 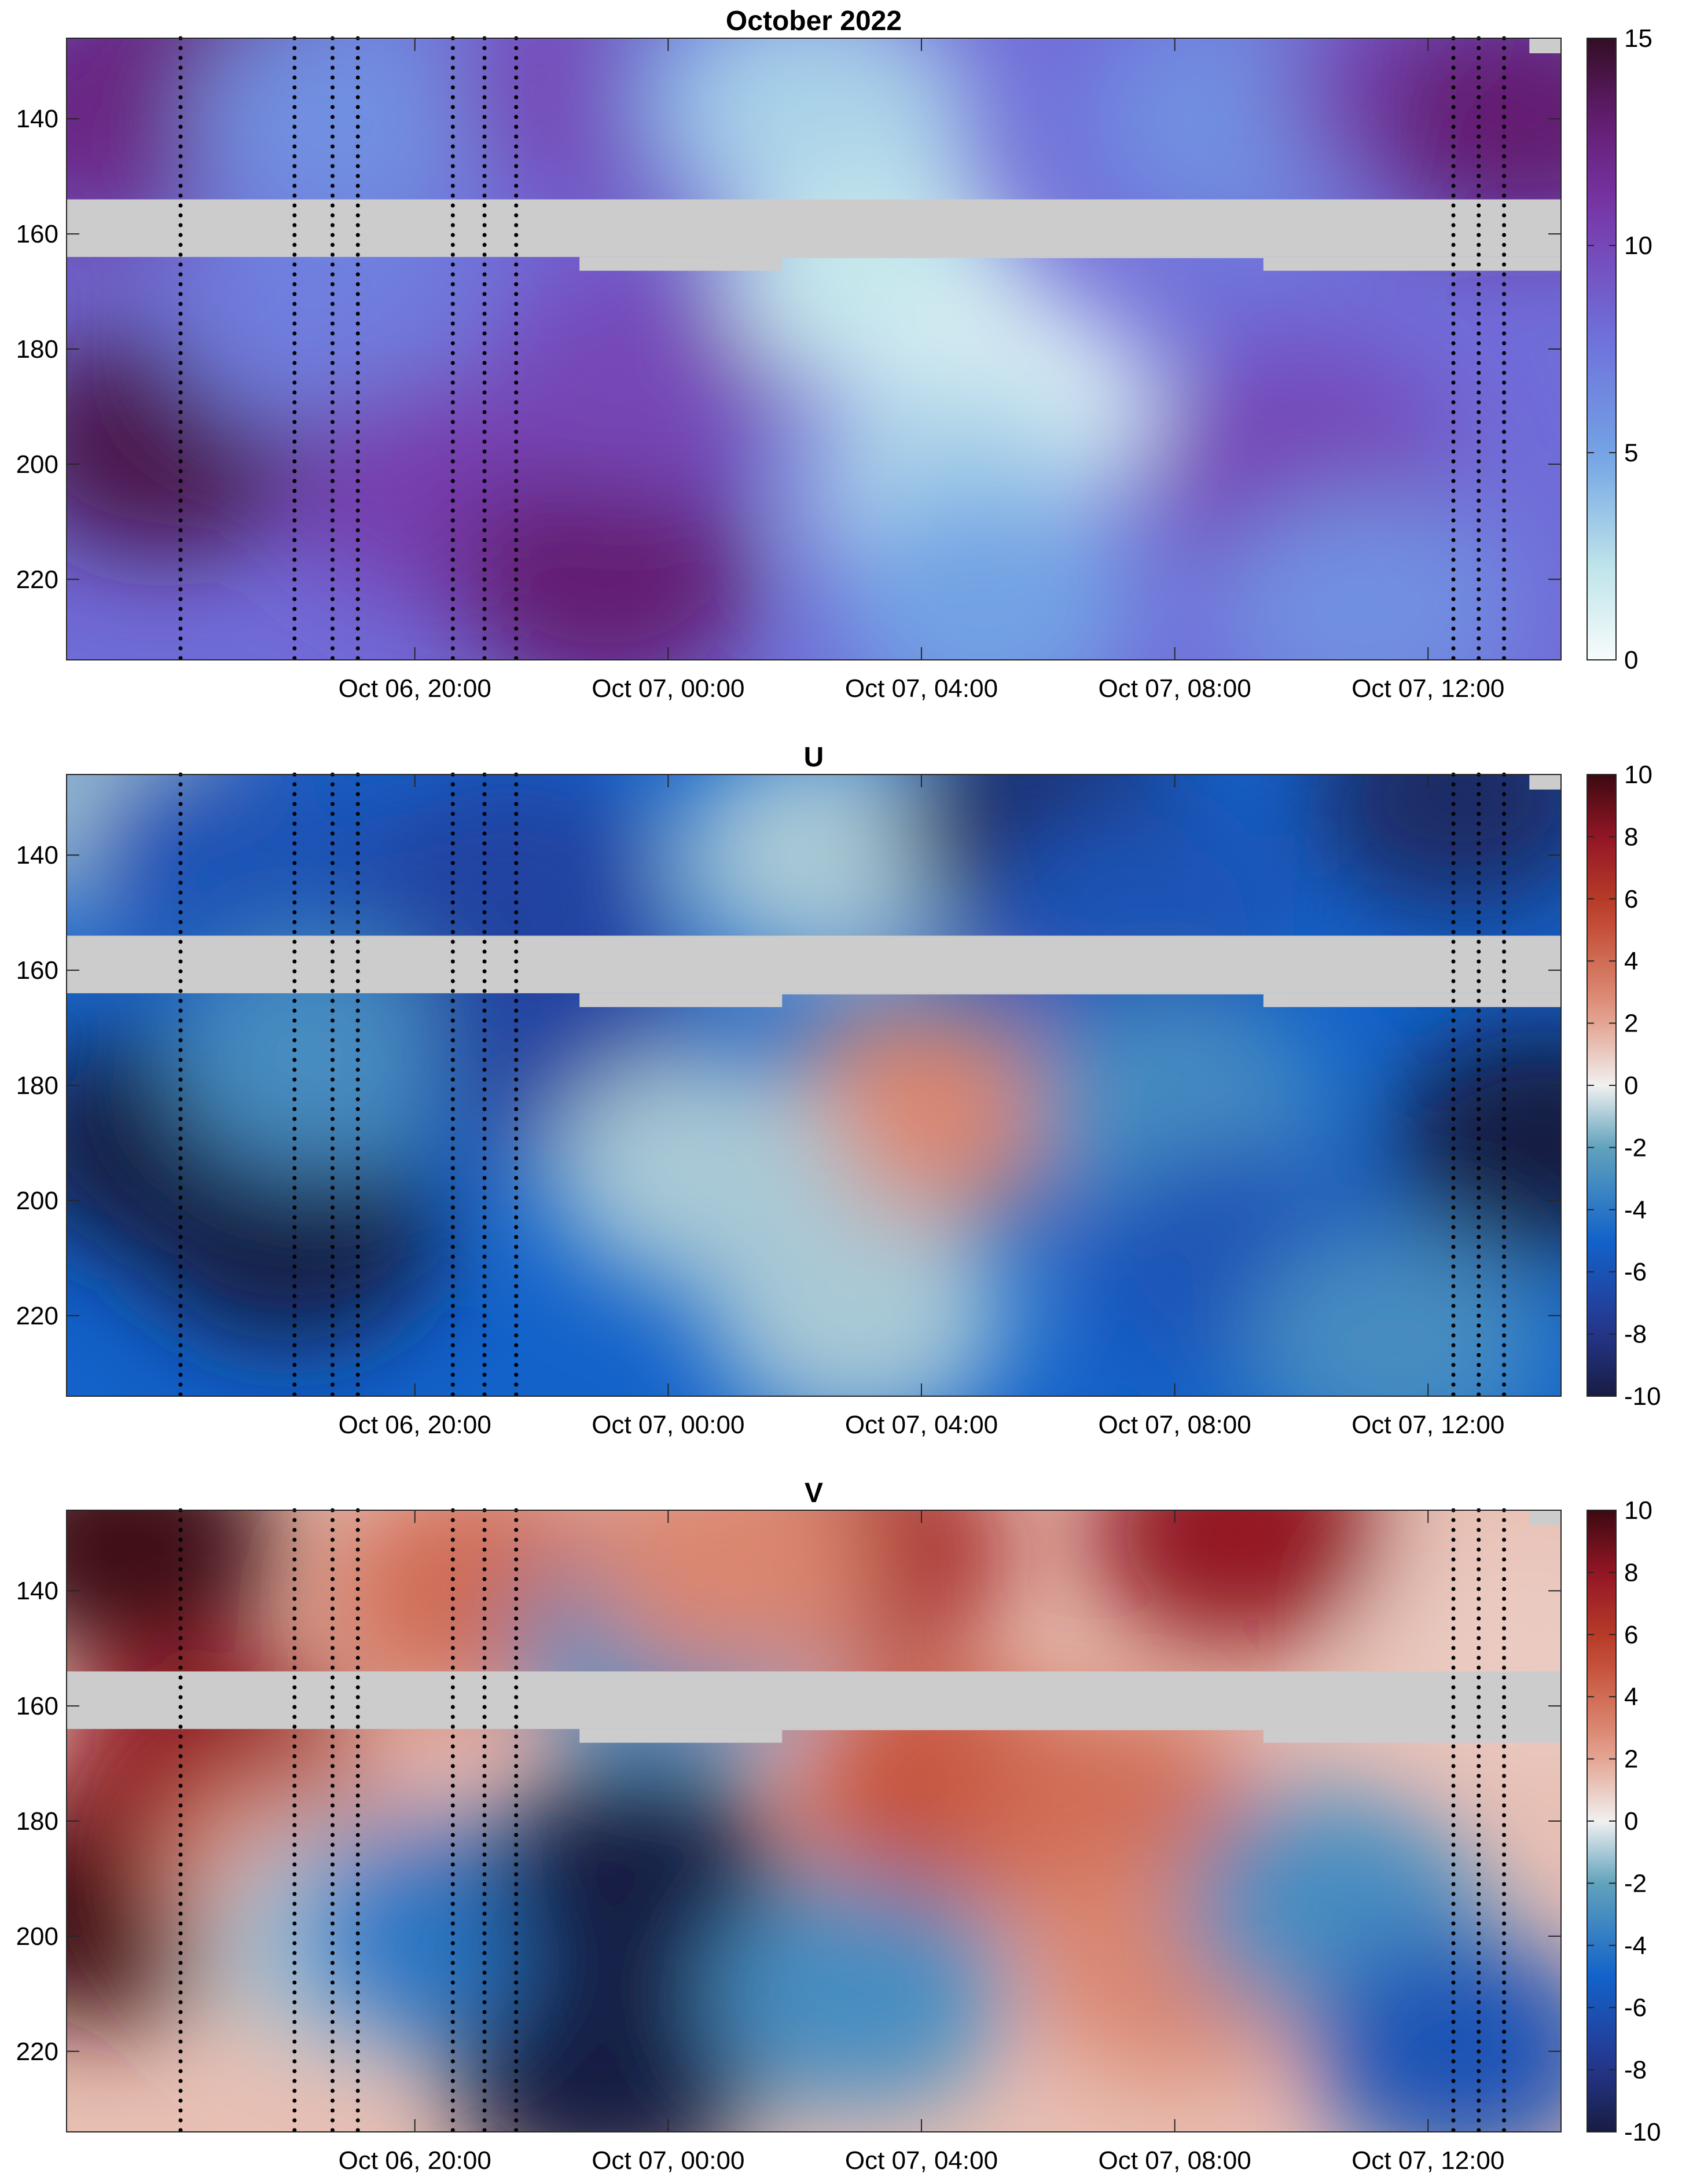 I want to click on colorbar, so click(x=1601, y=349).